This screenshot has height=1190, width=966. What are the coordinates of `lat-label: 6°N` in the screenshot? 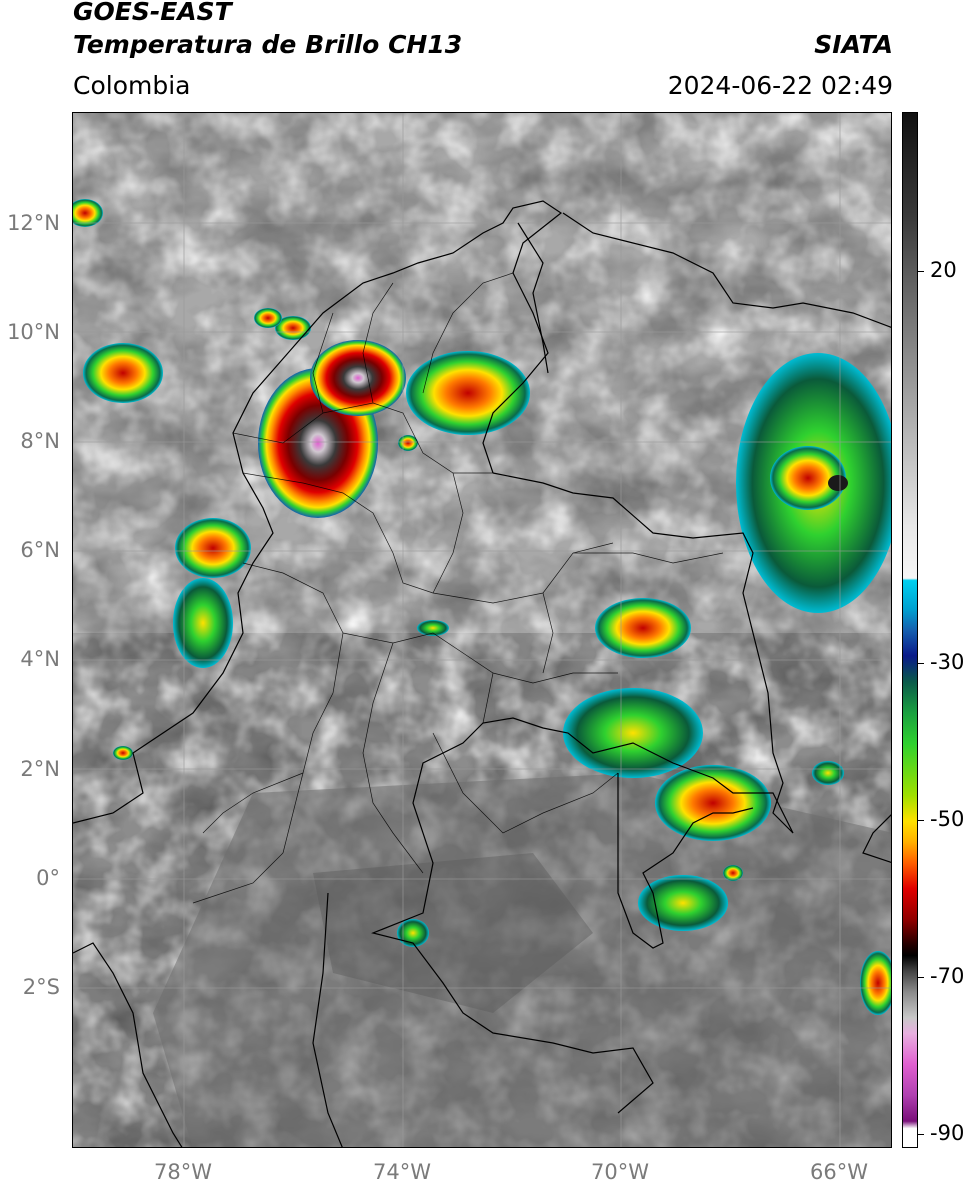 It's located at (40, 550).